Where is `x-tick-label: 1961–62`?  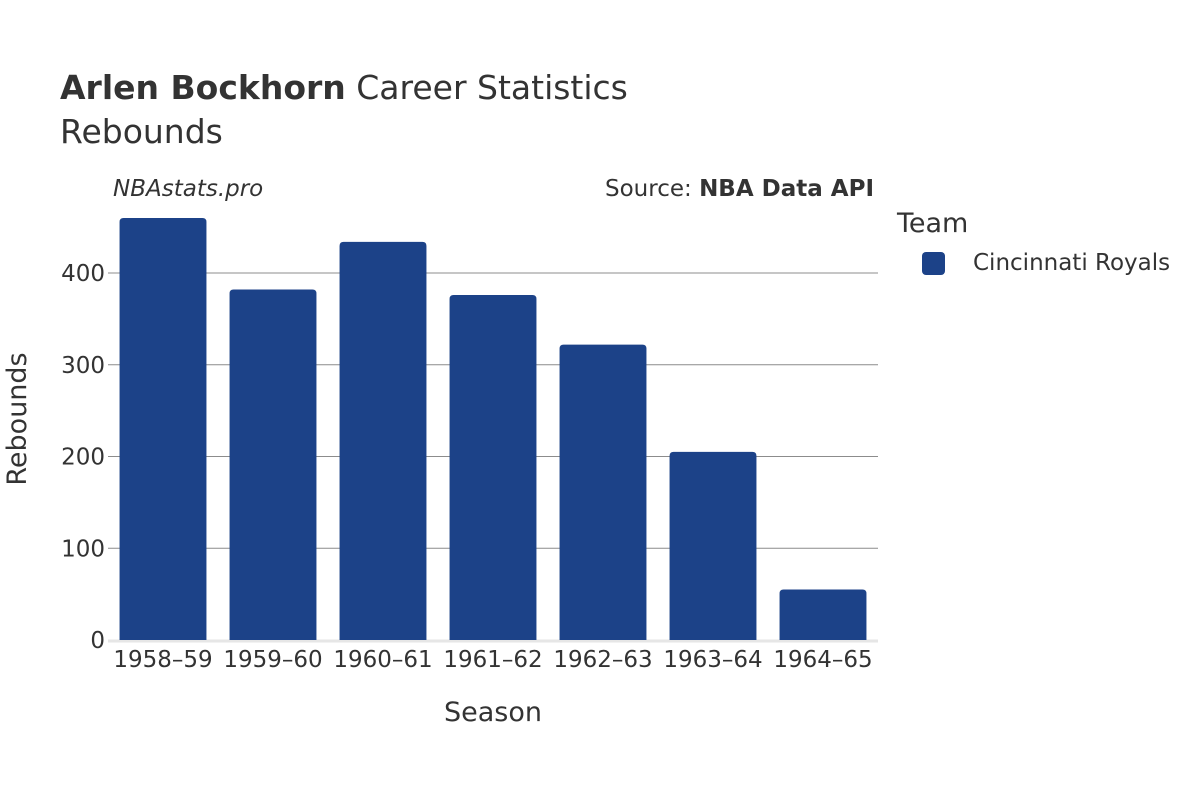
x-tick-label: 1961–62 is located at coordinates (492, 660).